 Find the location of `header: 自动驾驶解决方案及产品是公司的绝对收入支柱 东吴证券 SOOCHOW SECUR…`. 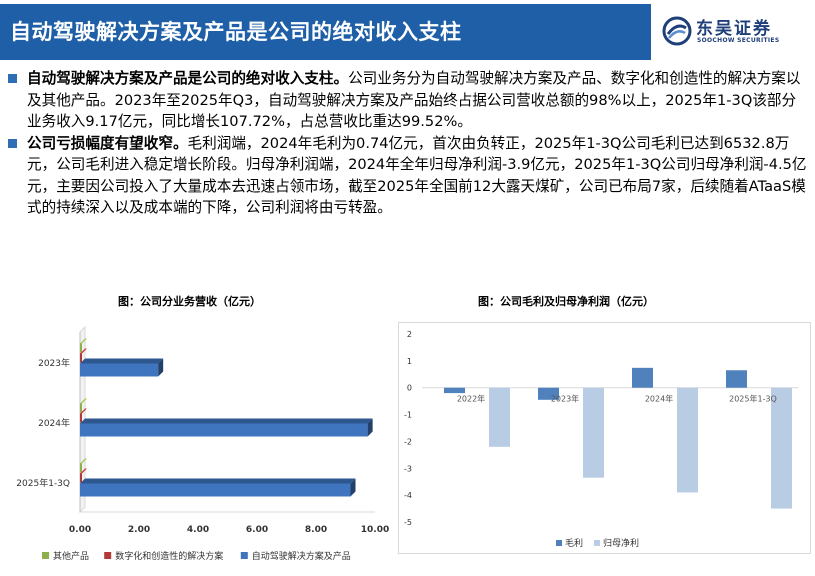

header: 自动驾驶解决方案及产品是公司的绝对收入支柱 东吴证券 SOOCHOW SECUR… is located at coordinates (407, 31).